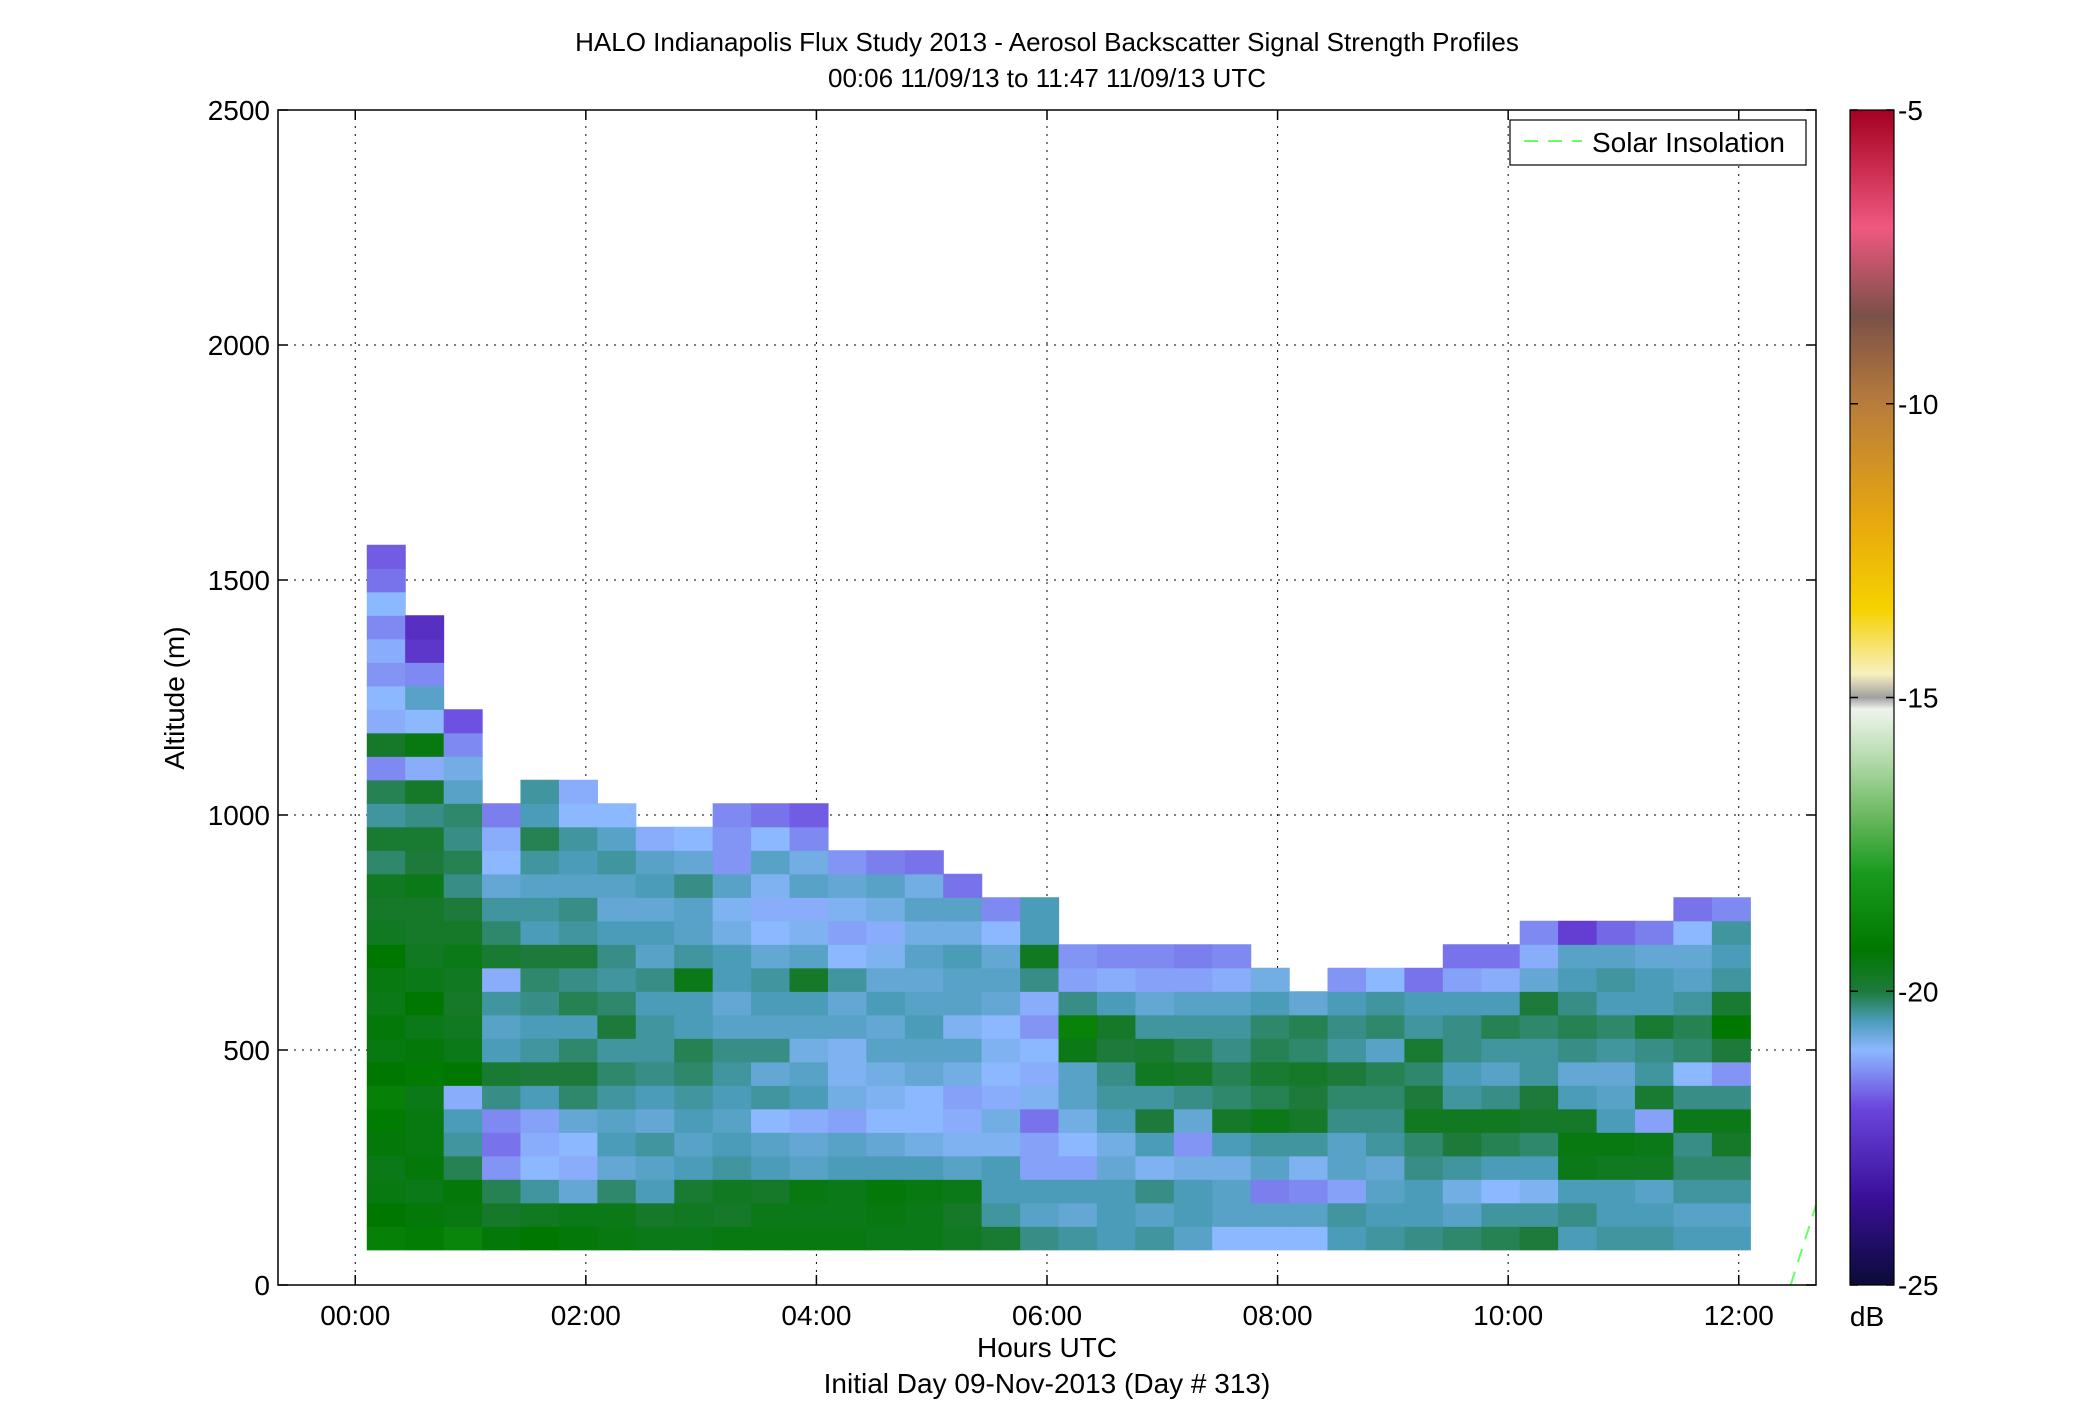  Describe the element at coordinates (1658, 142) in the screenshot. I see `legend: Solar Insolation` at that location.